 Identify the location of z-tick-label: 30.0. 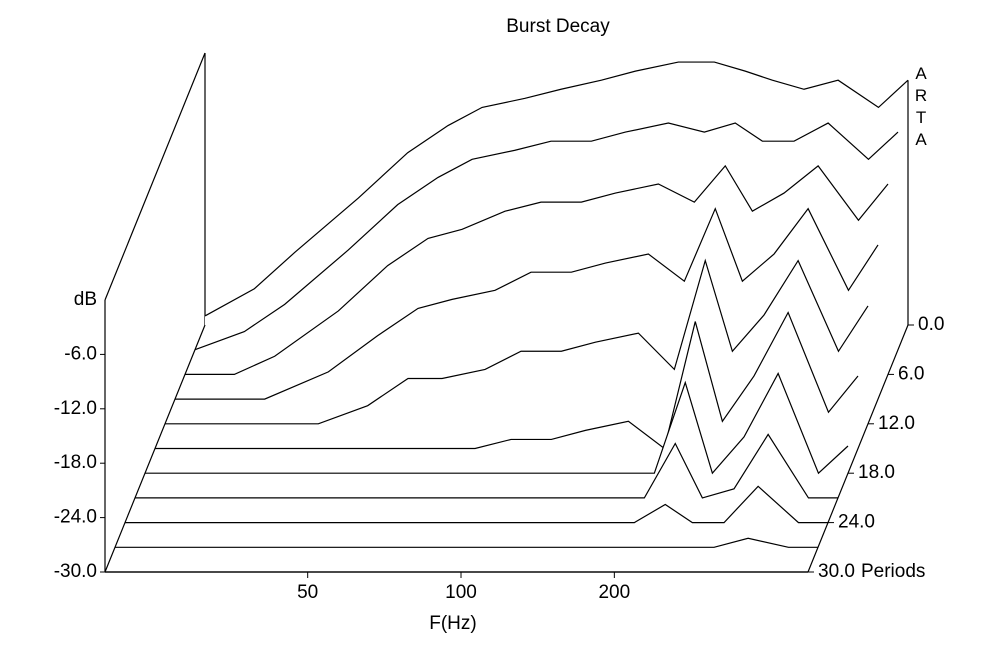
(836, 571).